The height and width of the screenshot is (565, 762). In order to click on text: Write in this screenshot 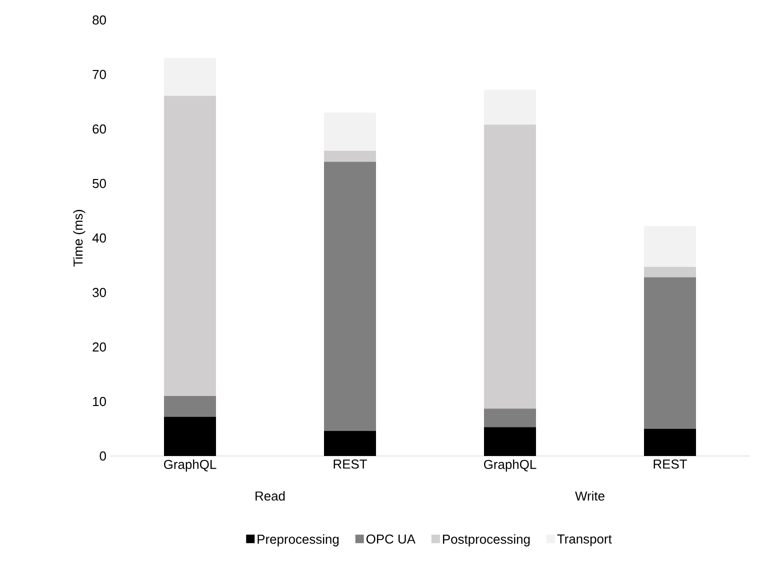, I will do `click(589, 496)`.